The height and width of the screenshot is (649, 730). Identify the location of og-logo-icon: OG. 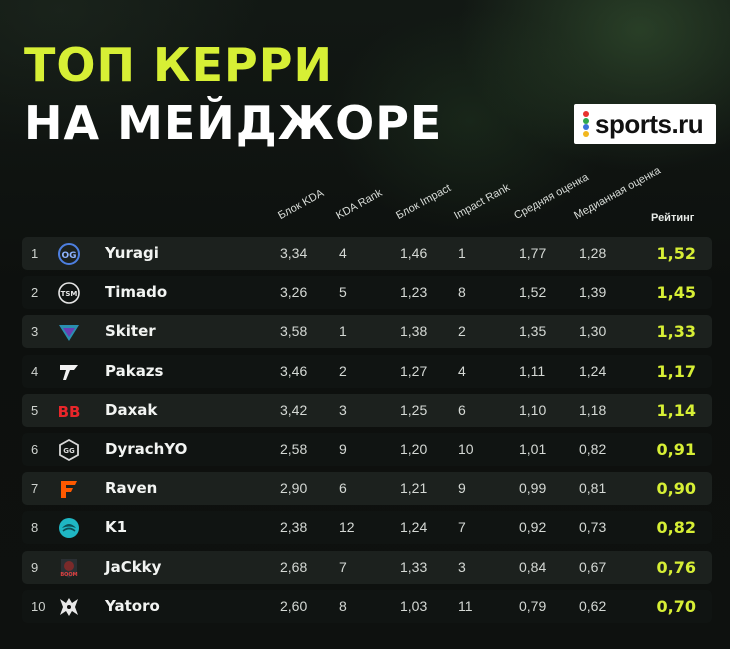
(69, 254).